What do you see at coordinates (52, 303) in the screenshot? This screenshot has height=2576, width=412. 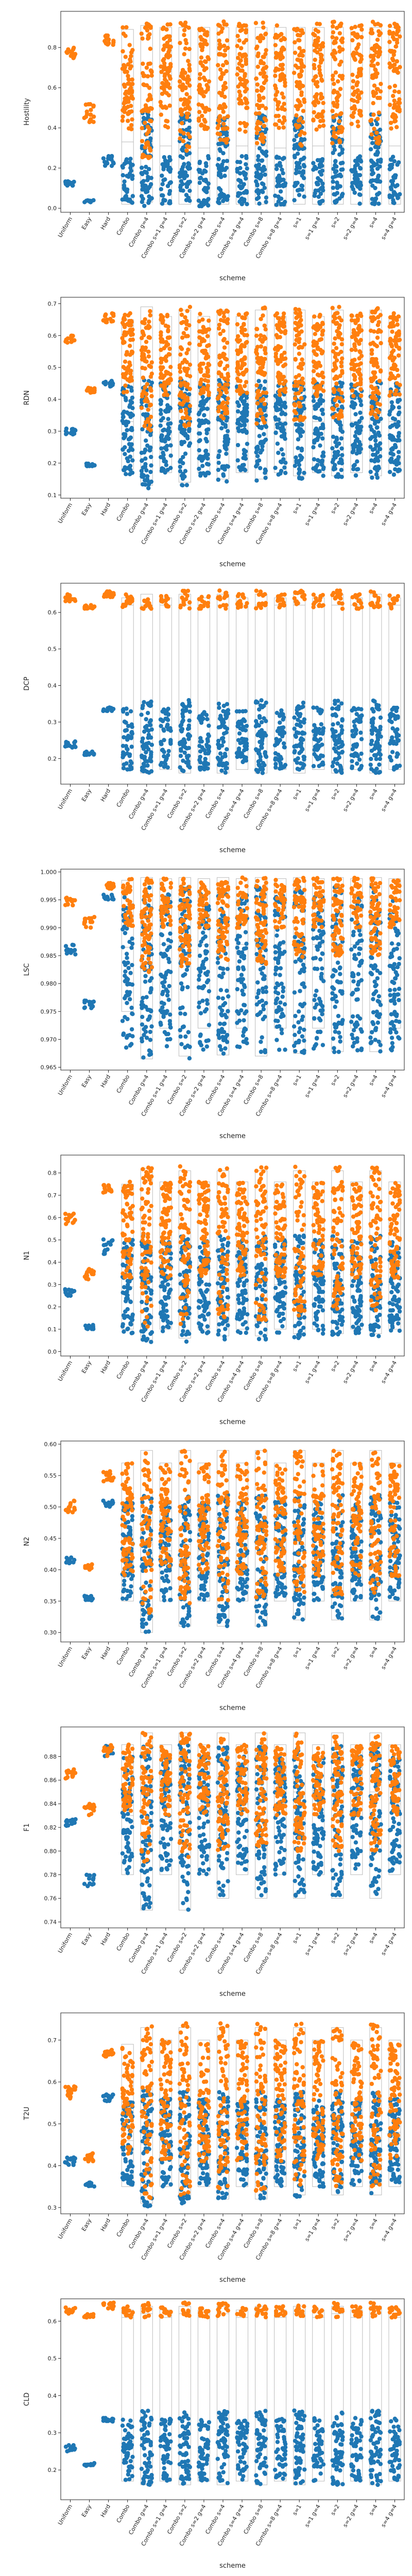 I see `ytick-label-1-6: 0.7` at bounding box center [52, 303].